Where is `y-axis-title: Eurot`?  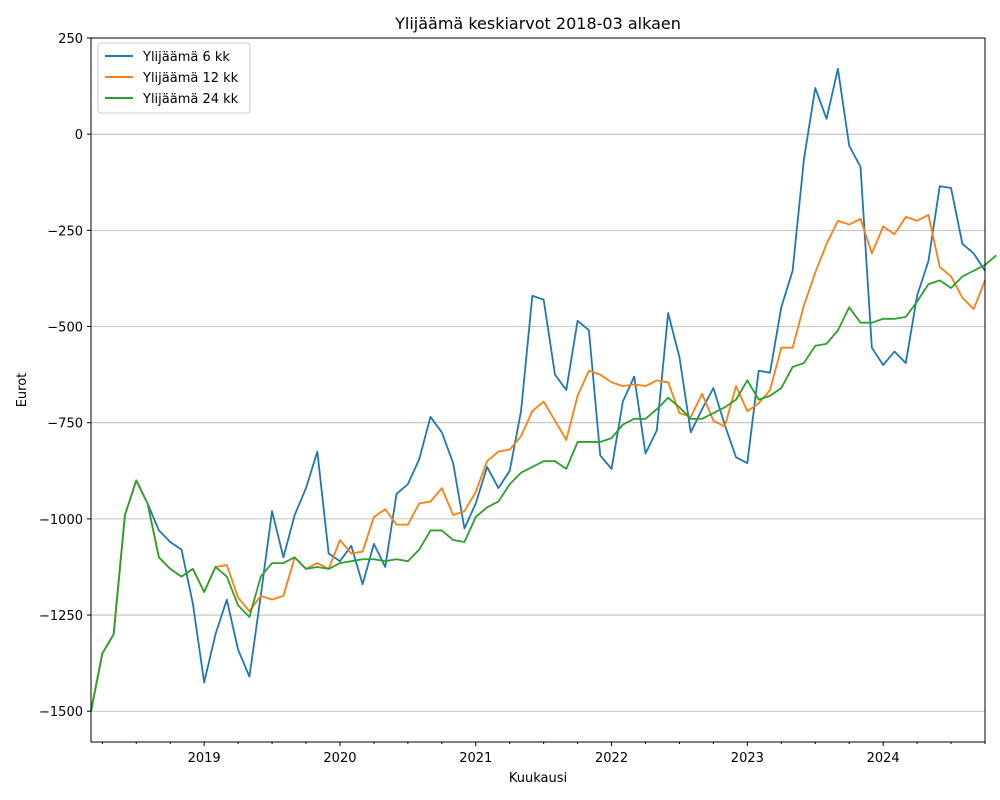
y-axis-title: Eurot is located at coordinates (22, 390).